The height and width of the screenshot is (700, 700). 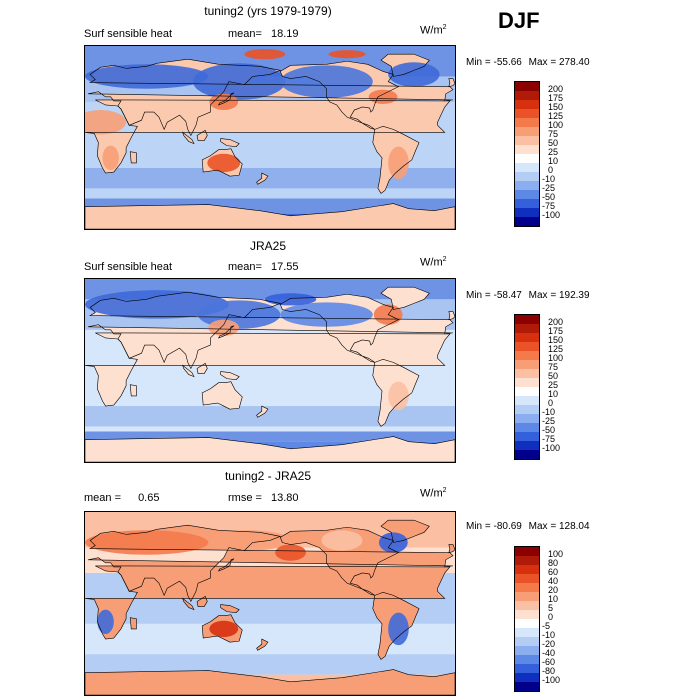 I want to click on colorbar-tick-label: -50, so click(x=549, y=430).